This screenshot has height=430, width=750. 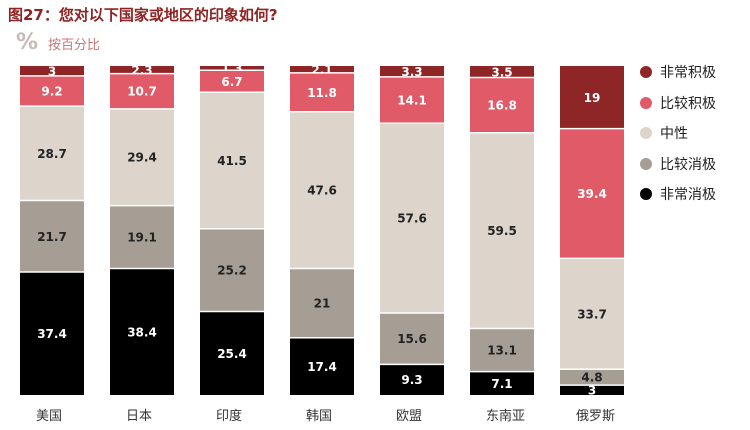 I want to click on data-label: 16.8, so click(x=502, y=106).